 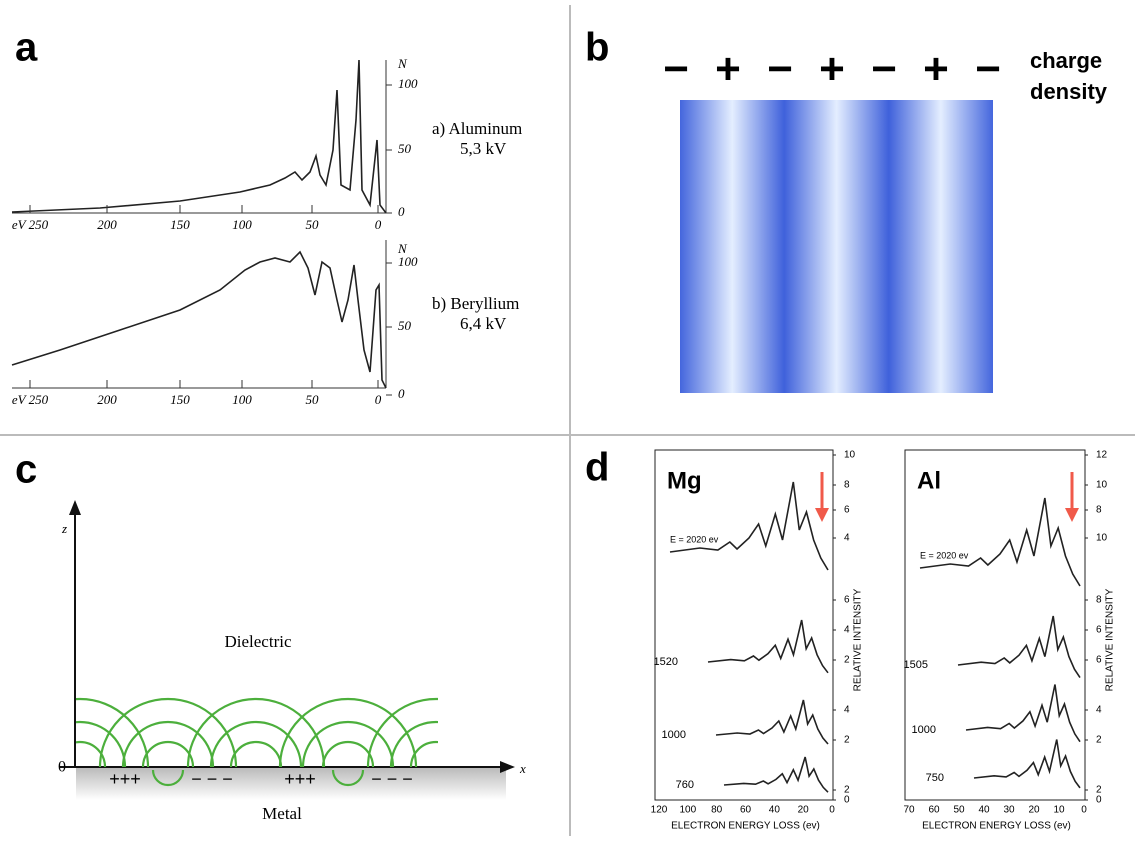 What do you see at coordinates (935, 778) in the screenshot?
I see `energy-label: 750` at bounding box center [935, 778].